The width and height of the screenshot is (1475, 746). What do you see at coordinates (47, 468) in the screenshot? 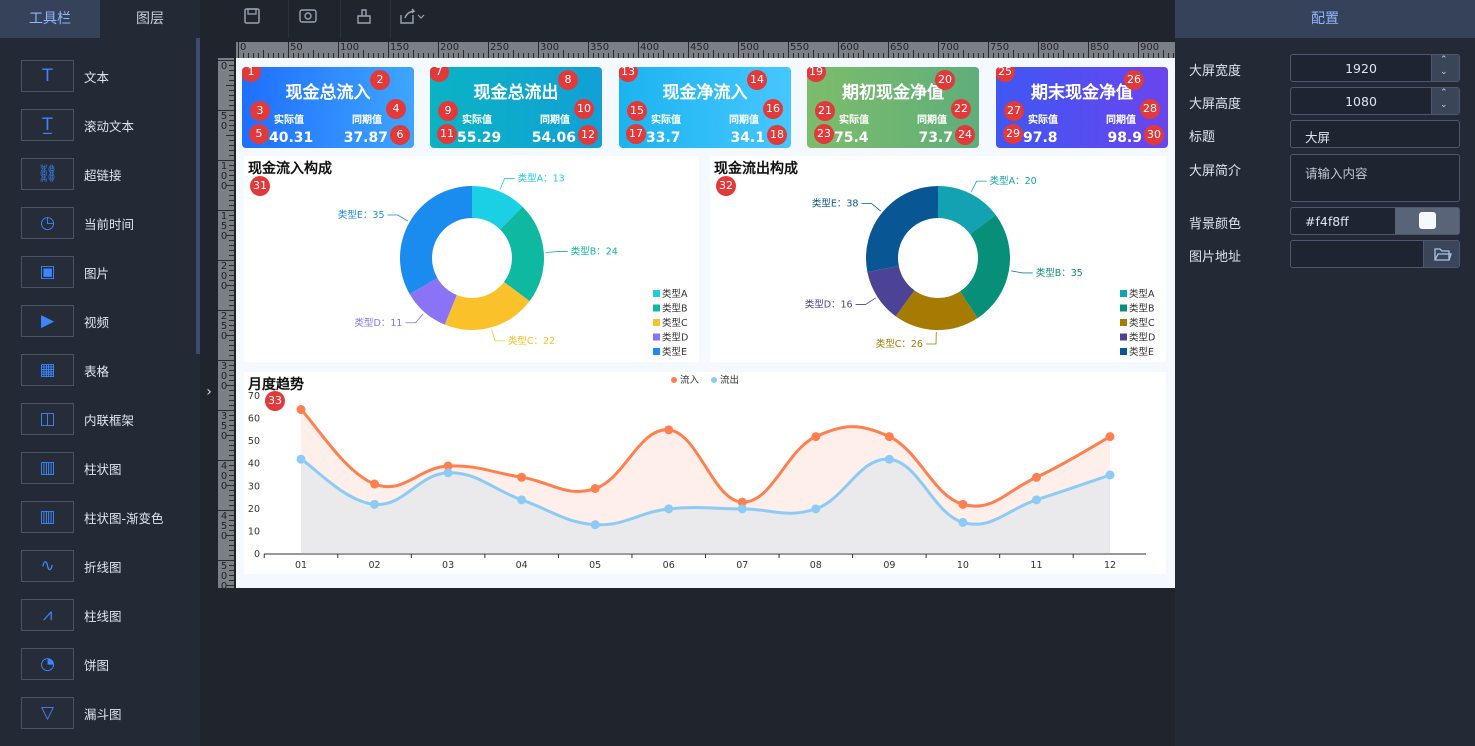
I see `bar-chart-icon: ▥` at bounding box center [47, 468].